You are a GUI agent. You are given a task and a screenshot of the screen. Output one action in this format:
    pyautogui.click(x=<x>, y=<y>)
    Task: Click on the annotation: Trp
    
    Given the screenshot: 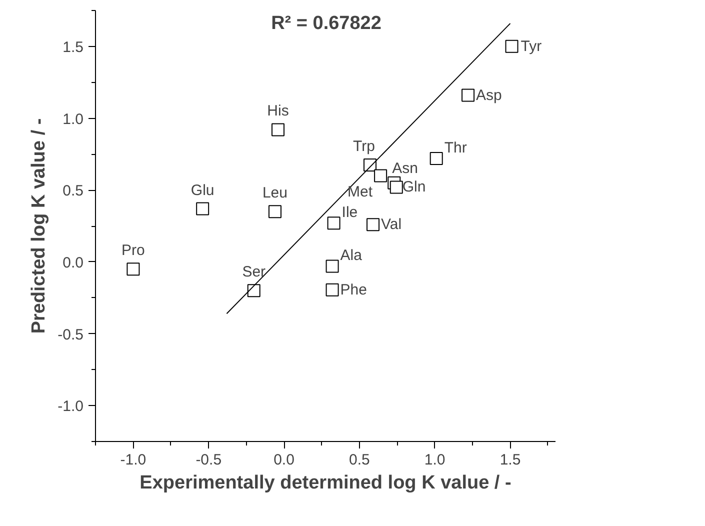 What is the action you would take?
    pyautogui.click(x=364, y=146)
    